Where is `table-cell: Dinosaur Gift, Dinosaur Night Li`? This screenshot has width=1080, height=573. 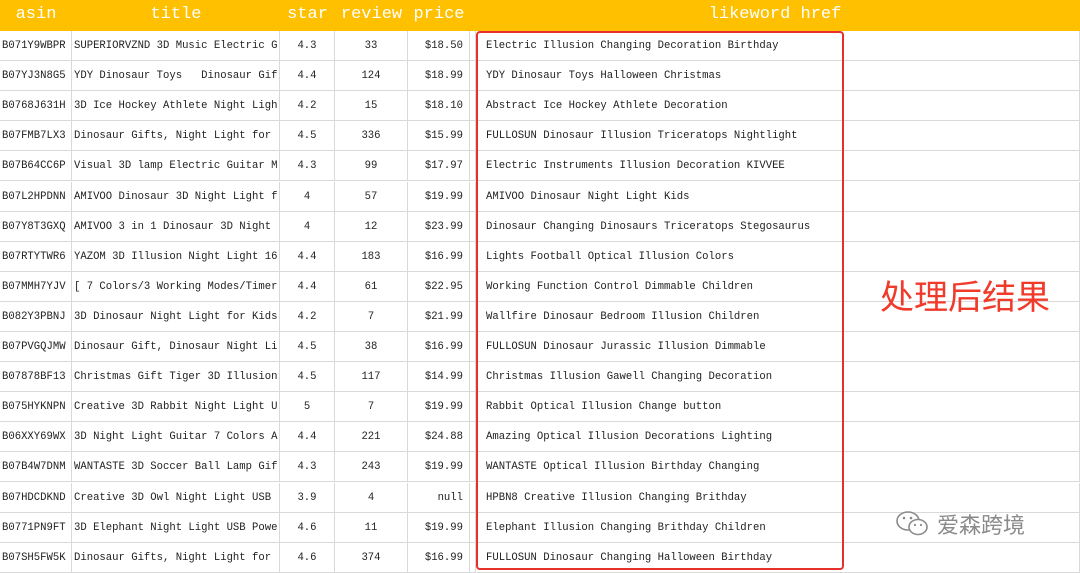
table-cell: Dinosaur Gift, Dinosaur Night Li is located at coordinates (176, 347).